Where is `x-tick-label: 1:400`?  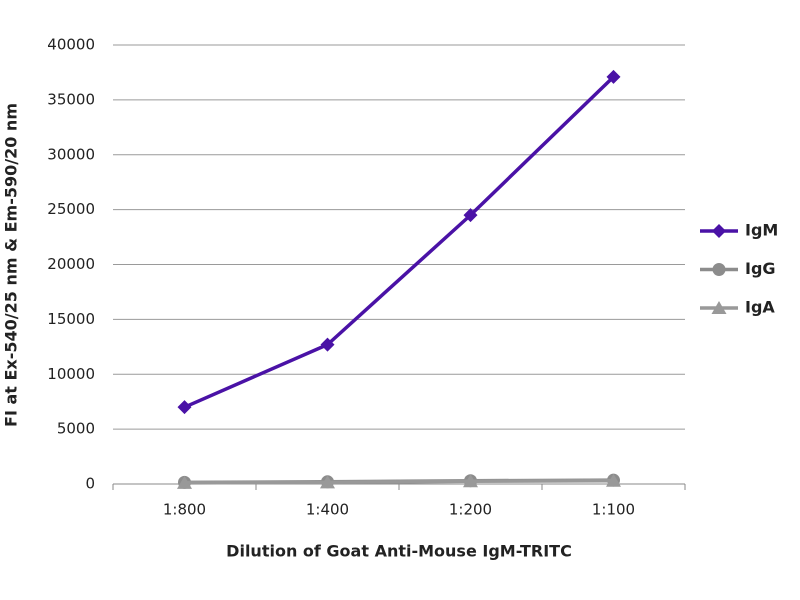
x-tick-label: 1:400 is located at coordinates (327, 510).